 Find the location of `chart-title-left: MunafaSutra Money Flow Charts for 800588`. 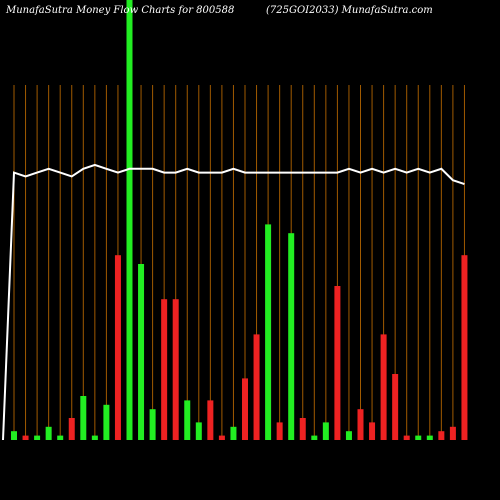

chart-title-left: MunafaSutra Money Flow Charts for 800588 is located at coordinates (119, 10).